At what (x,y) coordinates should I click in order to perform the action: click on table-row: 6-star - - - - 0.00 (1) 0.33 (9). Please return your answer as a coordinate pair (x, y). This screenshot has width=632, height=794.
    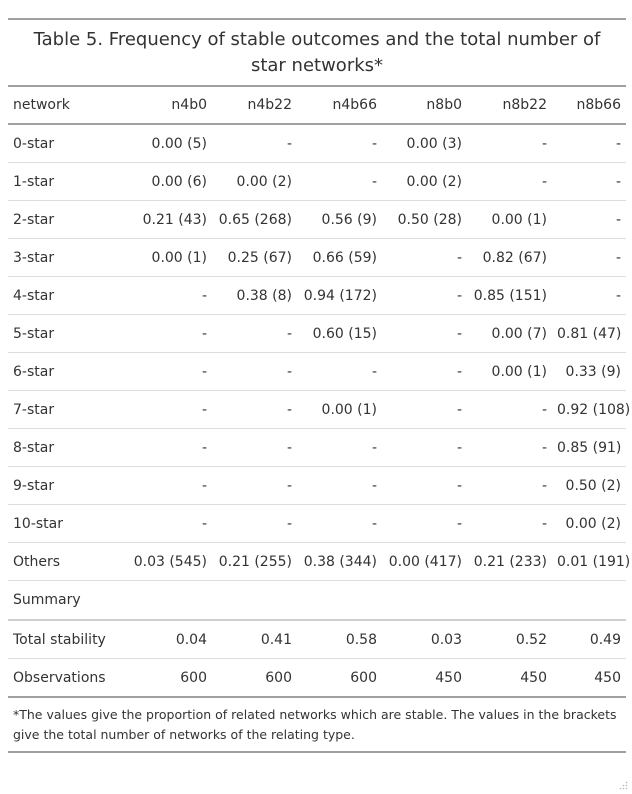
    Looking at the image, I should click on (317, 372).